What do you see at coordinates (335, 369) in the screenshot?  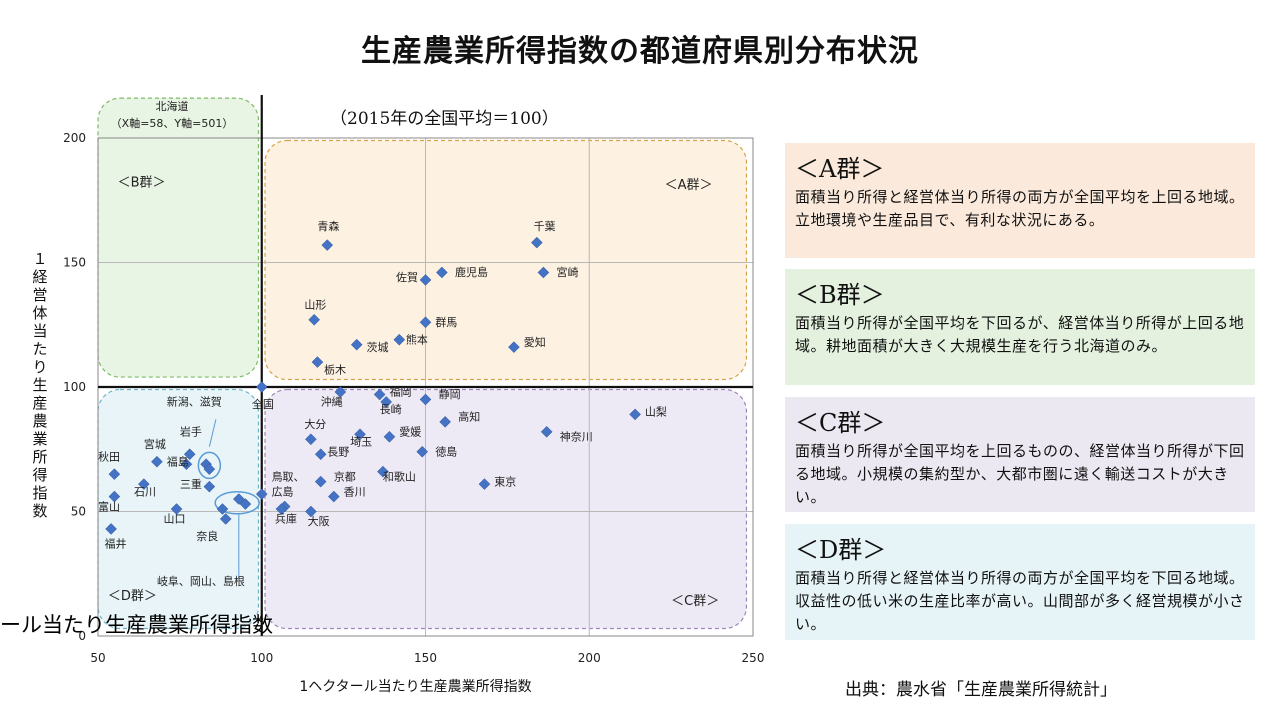 I see `point-label: 栃木` at bounding box center [335, 369].